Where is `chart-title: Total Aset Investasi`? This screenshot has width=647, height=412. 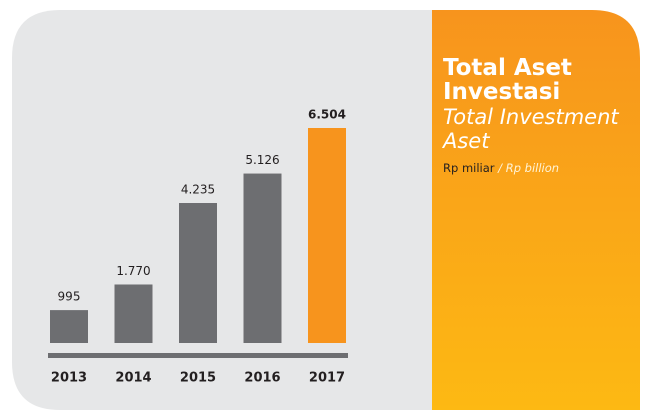
chart-title: Total Aset Investasi is located at coordinates (507, 80).